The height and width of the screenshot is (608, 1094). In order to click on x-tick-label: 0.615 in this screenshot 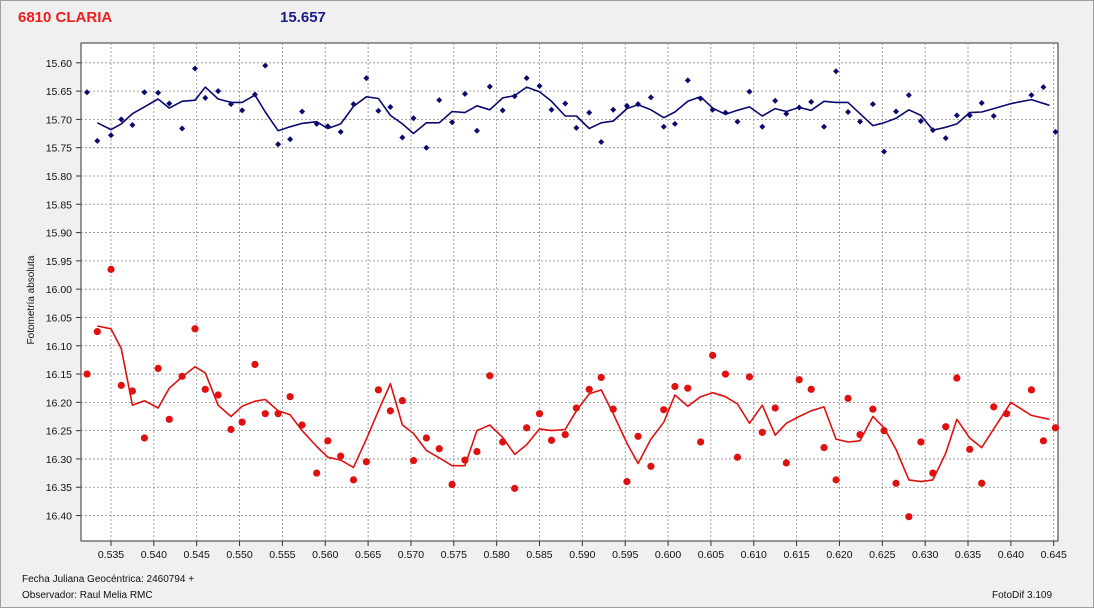, I will do `click(796, 555)`.